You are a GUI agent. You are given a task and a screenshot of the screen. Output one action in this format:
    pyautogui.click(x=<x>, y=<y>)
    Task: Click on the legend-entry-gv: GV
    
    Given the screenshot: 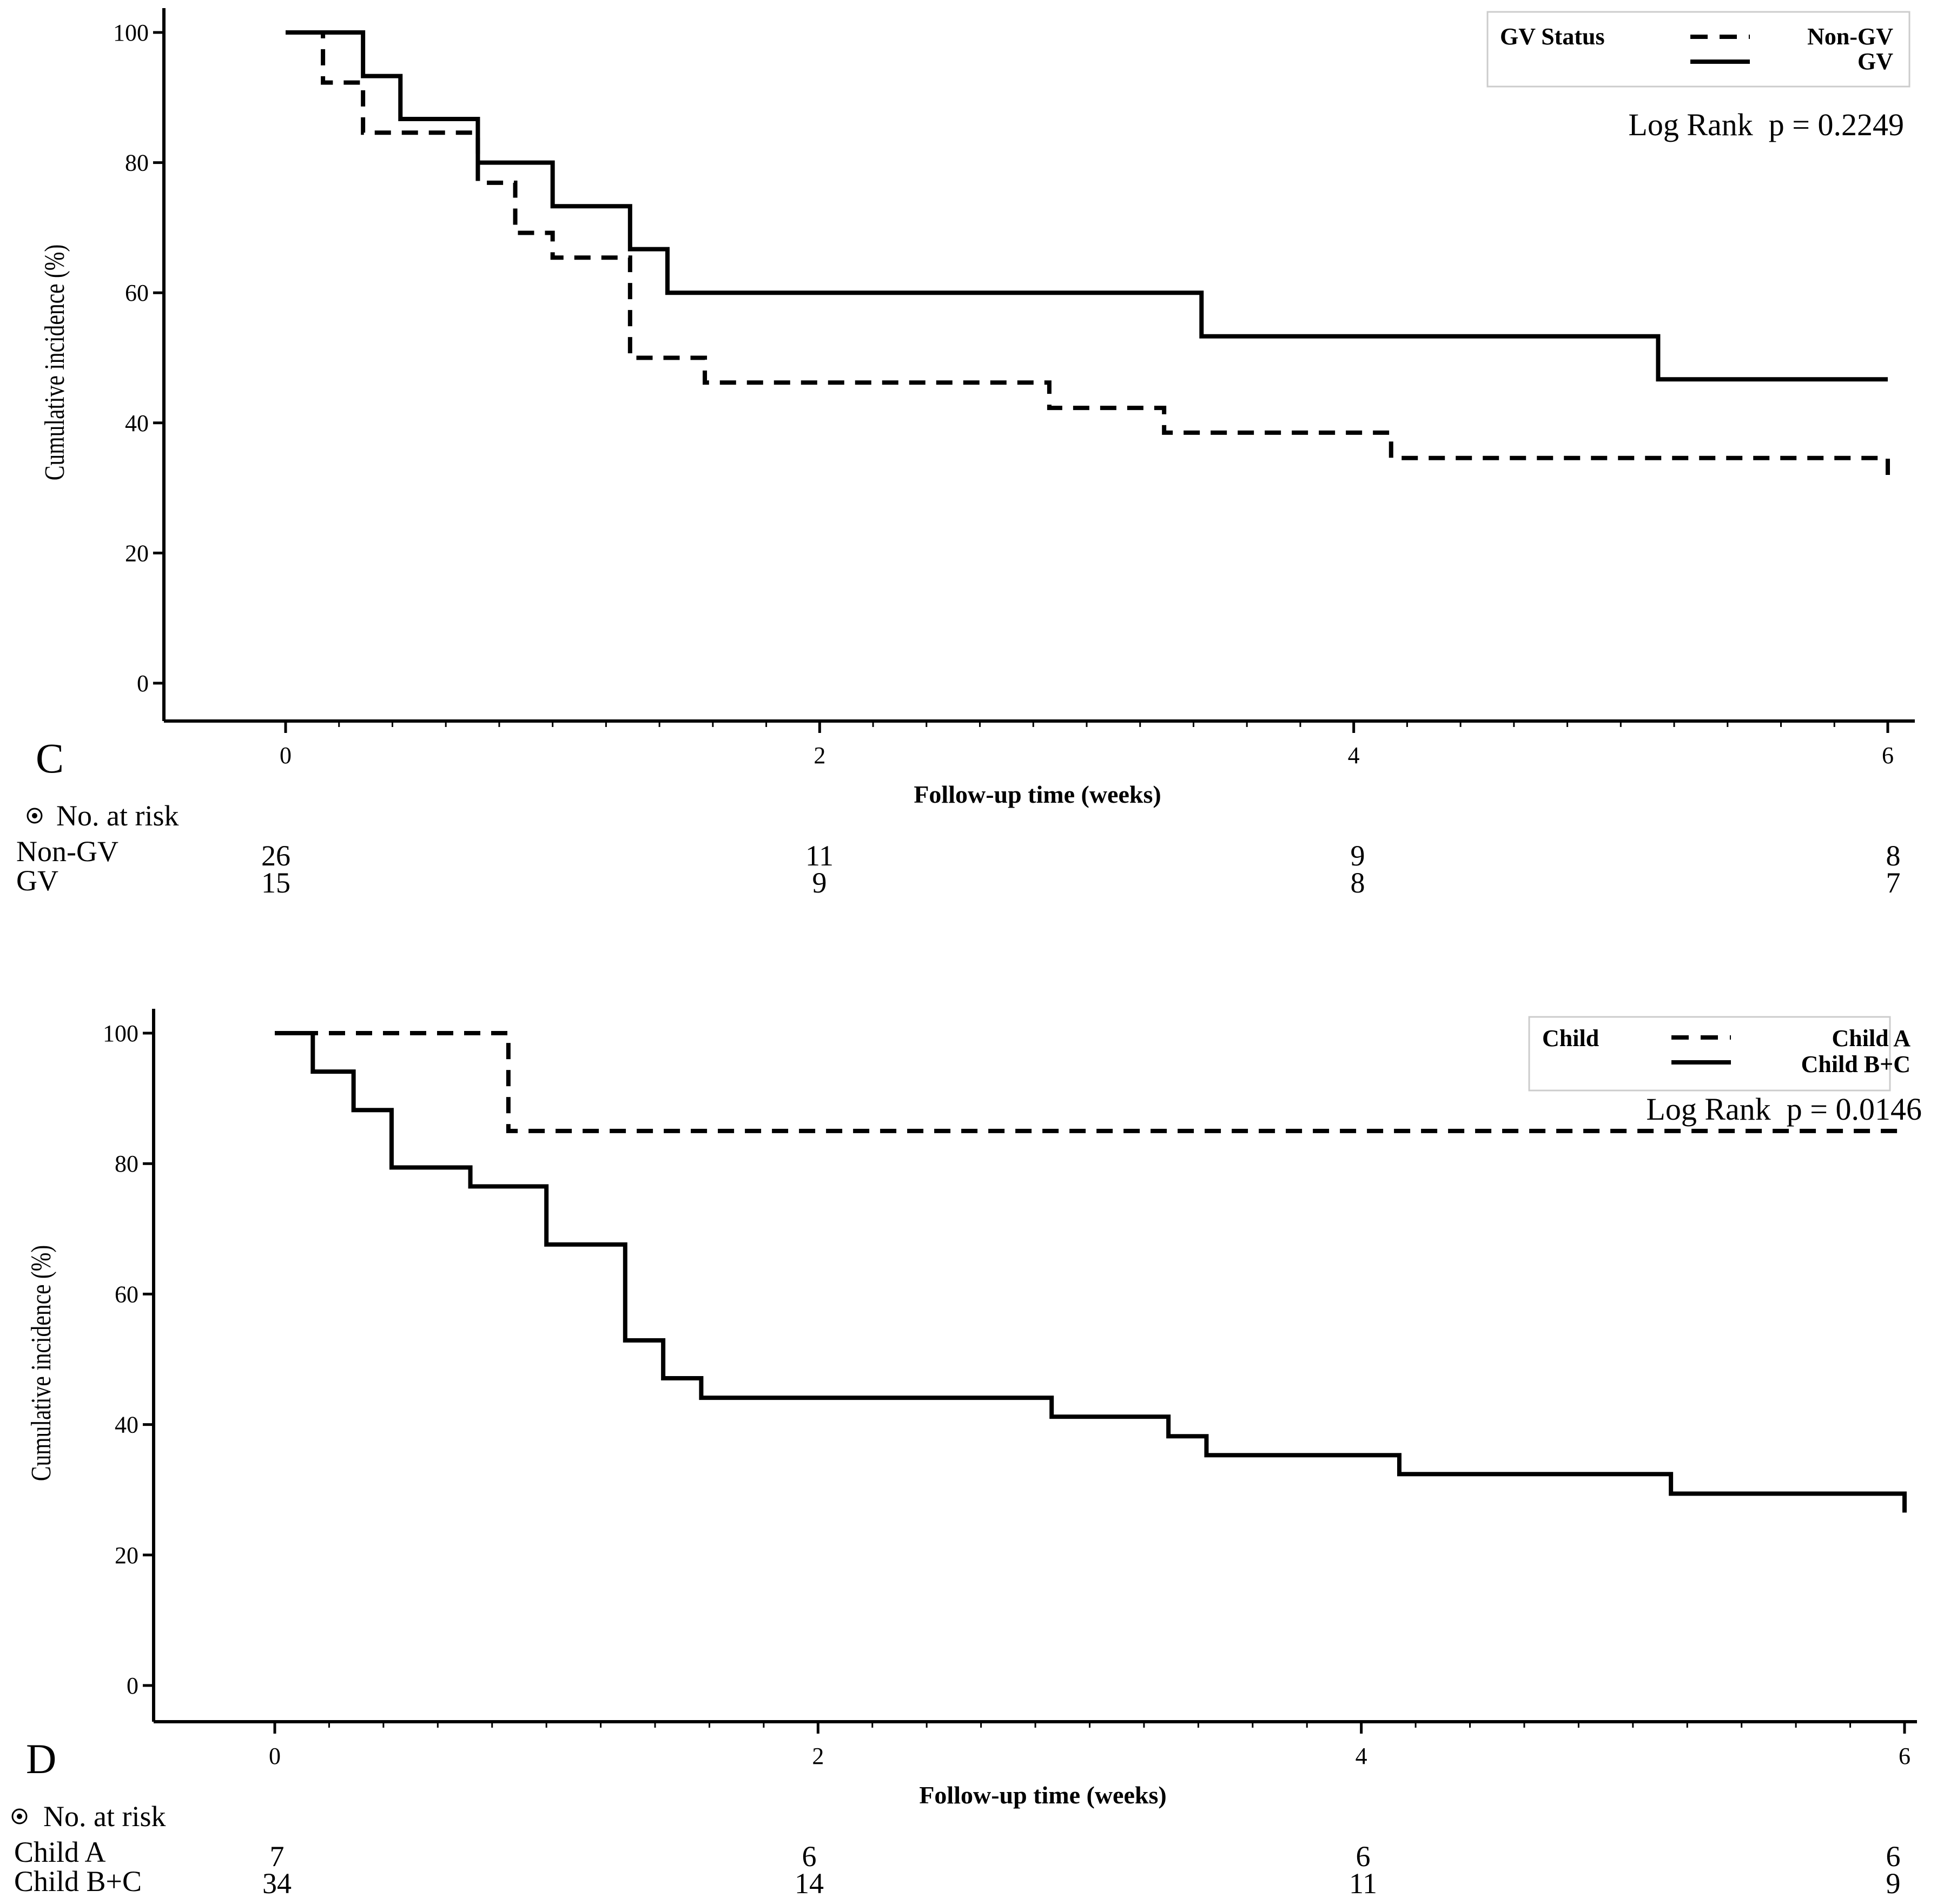 What is the action you would take?
    pyautogui.click(x=1875, y=61)
    